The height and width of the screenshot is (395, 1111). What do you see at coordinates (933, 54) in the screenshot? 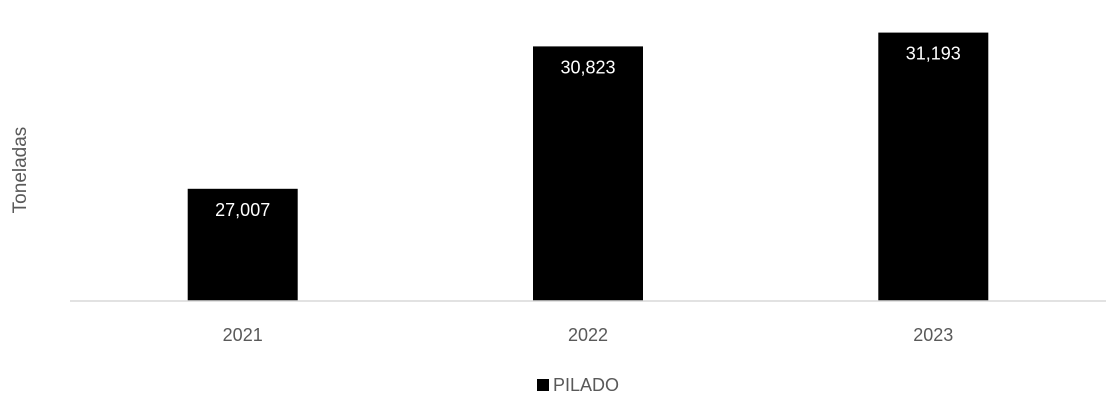
I see `data-label-2023: 31,193` at bounding box center [933, 54].